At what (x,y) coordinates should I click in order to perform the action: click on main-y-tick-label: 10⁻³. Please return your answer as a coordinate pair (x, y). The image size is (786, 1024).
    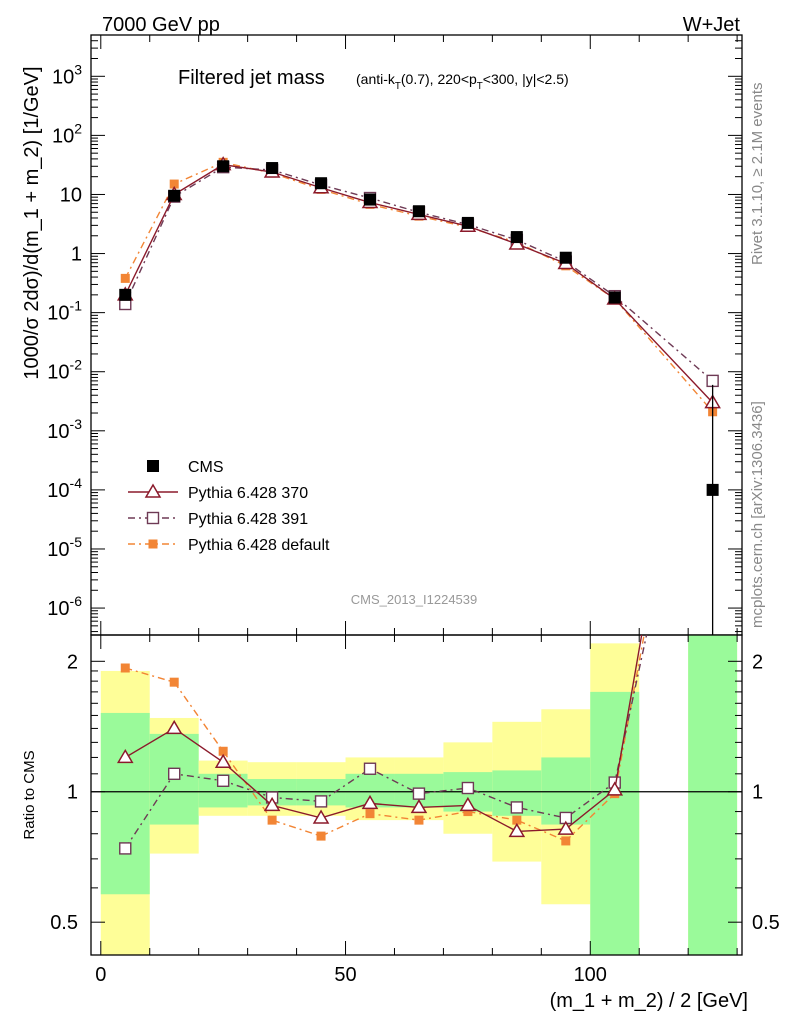
    Looking at the image, I should click on (64, 429).